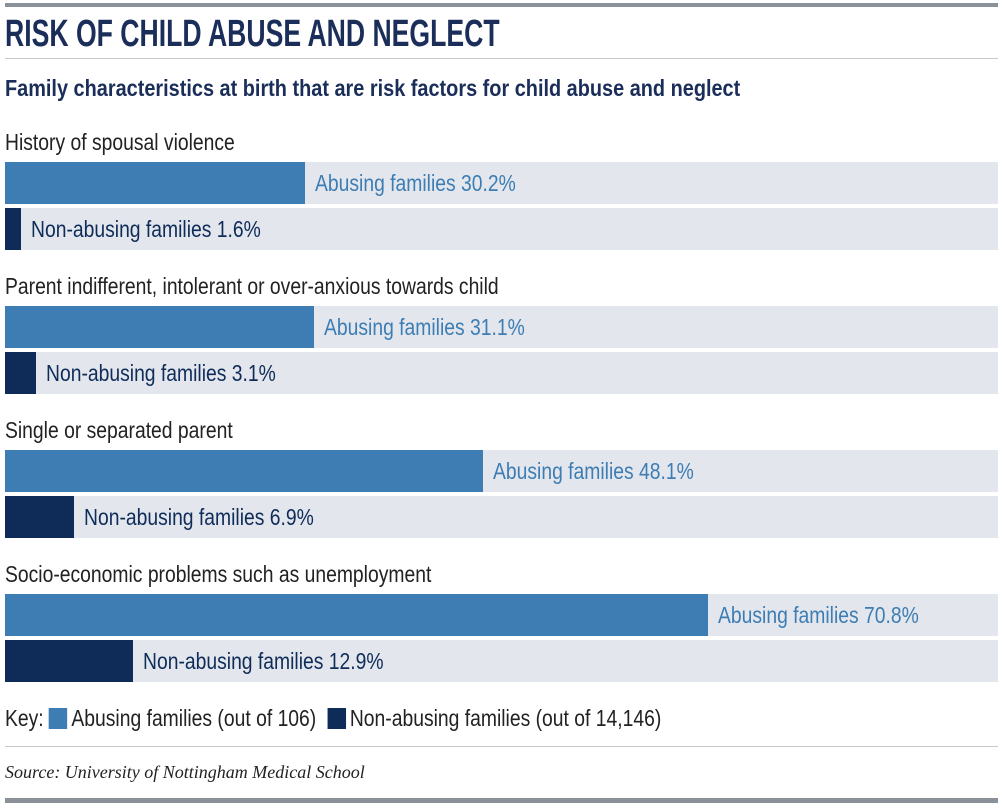 The width and height of the screenshot is (1002, 808). Describe the element at coordinates (501, 517) in the screenshot. I see `bar-track: Non-abusing families 6.9%` at that location.